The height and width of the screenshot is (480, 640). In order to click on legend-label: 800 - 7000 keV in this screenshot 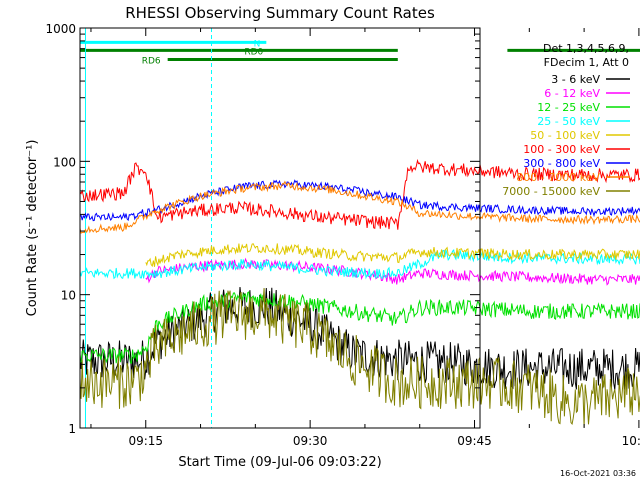, I will do `click(558, 177)`.